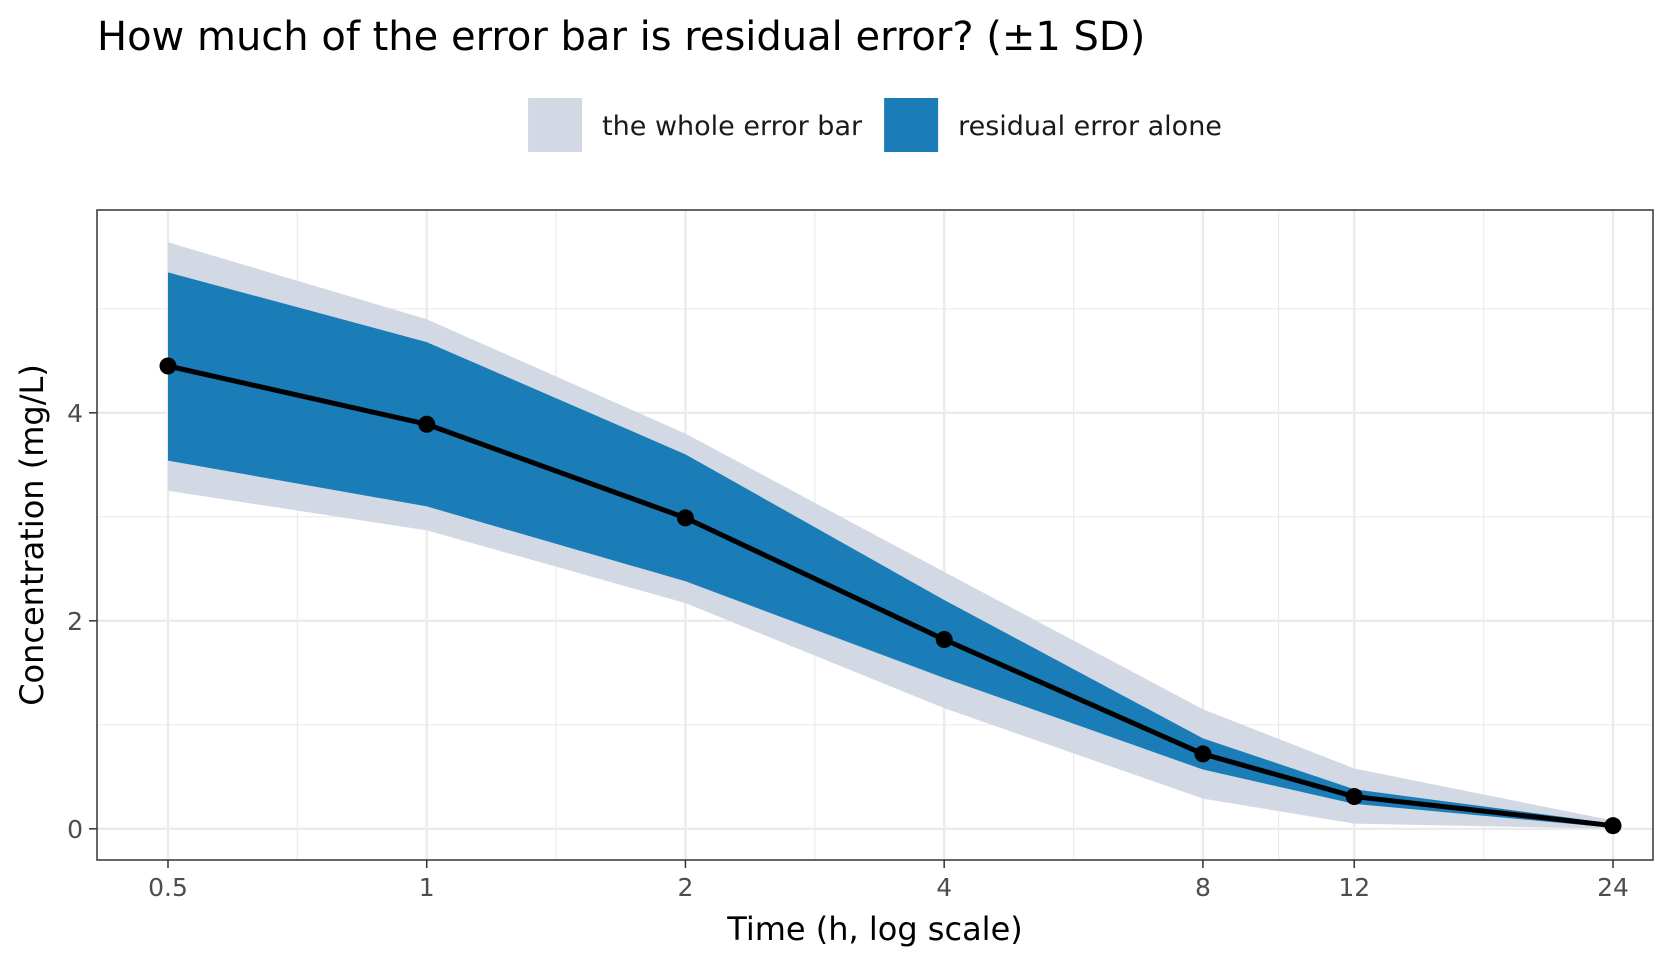 The image size is (1680, 960). I want to click on x-tick-label: 2, so click(686, 887).